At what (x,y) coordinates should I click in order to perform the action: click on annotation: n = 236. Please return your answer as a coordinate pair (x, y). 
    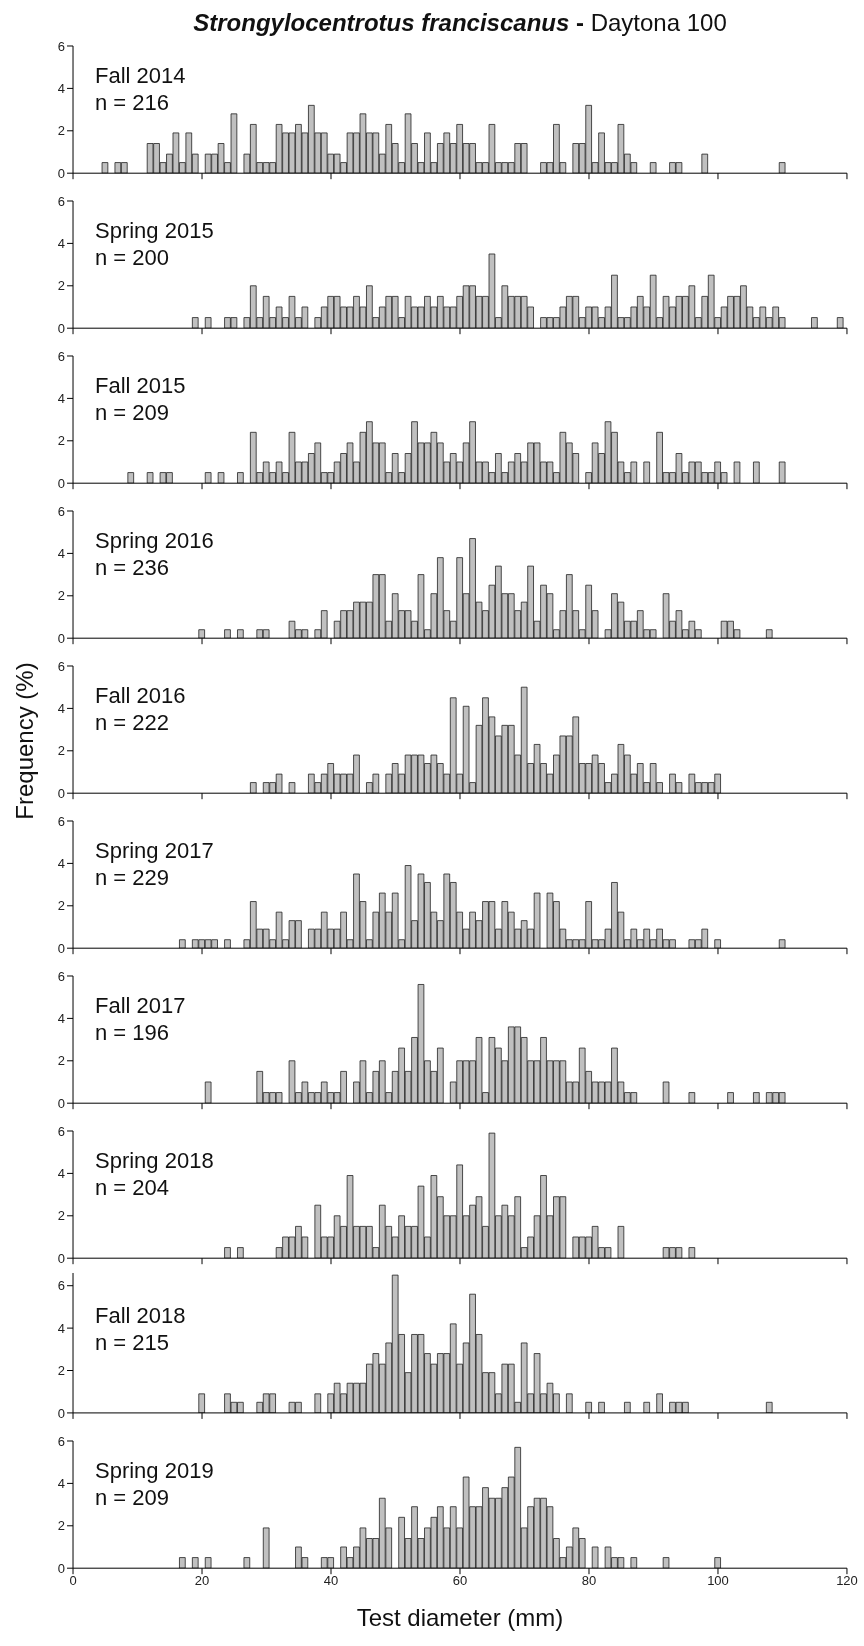
    Looking at the image, I should click on (132, 567).